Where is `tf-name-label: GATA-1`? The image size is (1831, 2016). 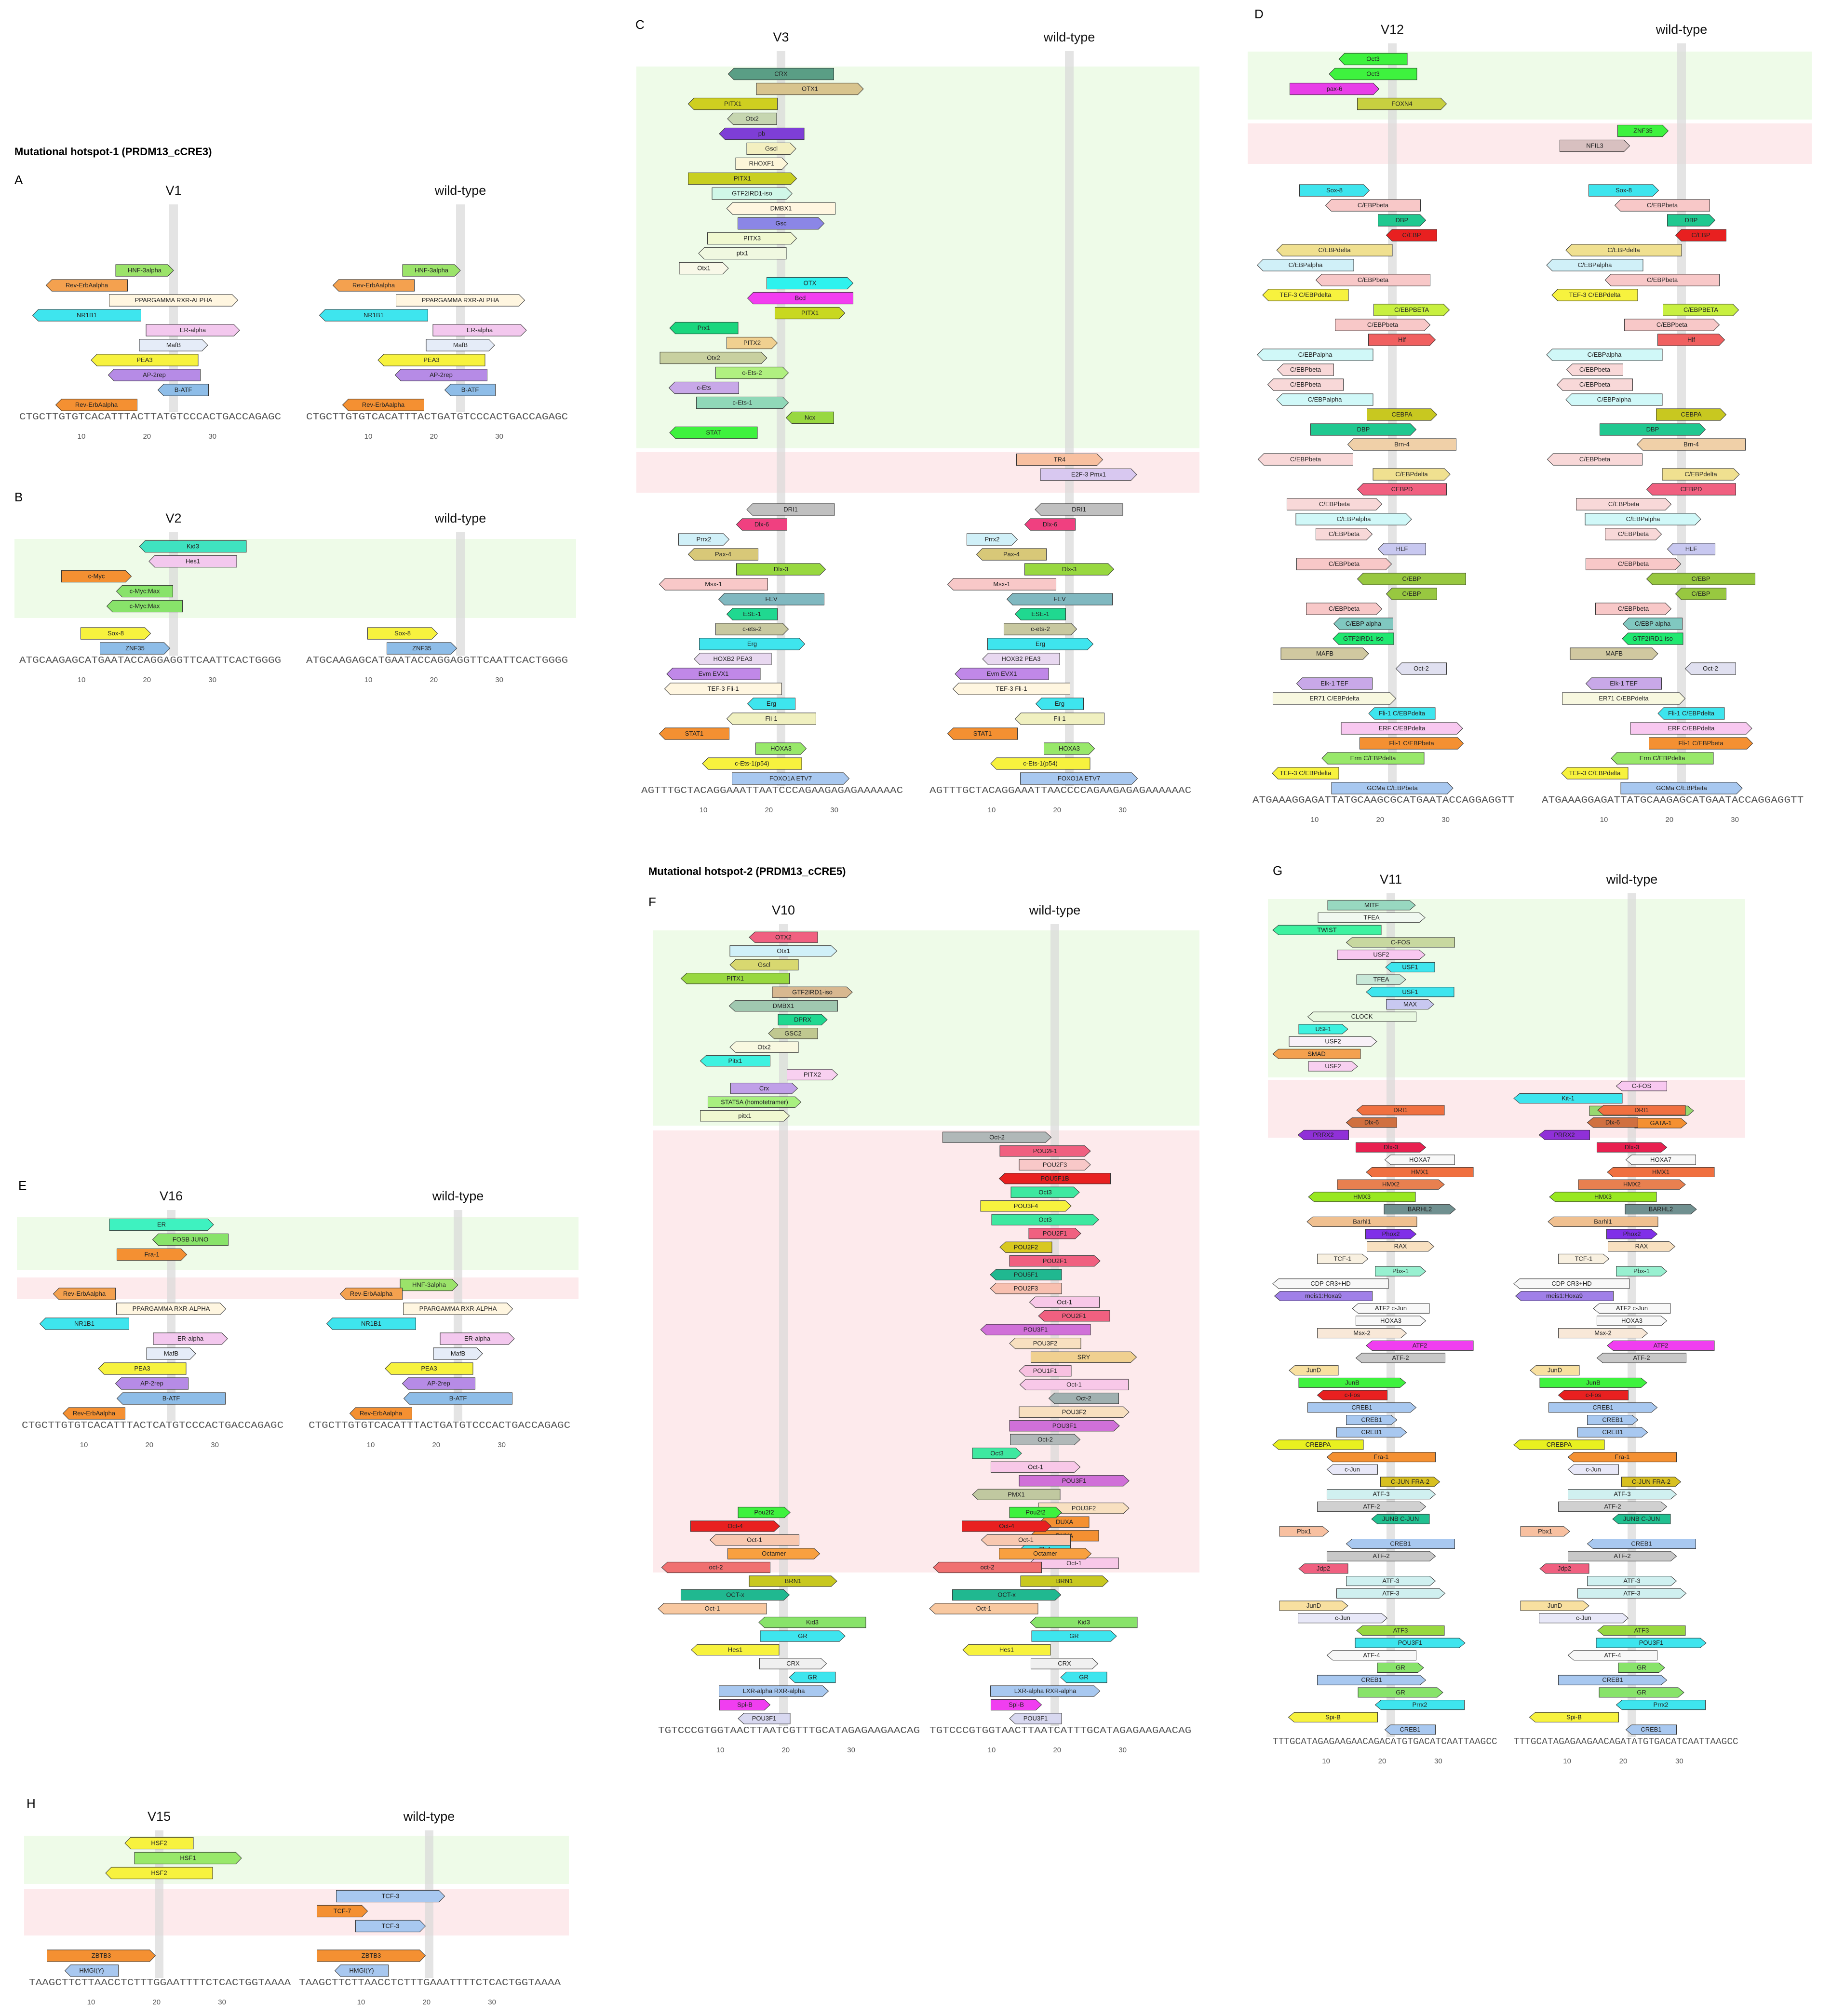
tf-name-label: GATA-1 is located at coordinates (1660, 1123).